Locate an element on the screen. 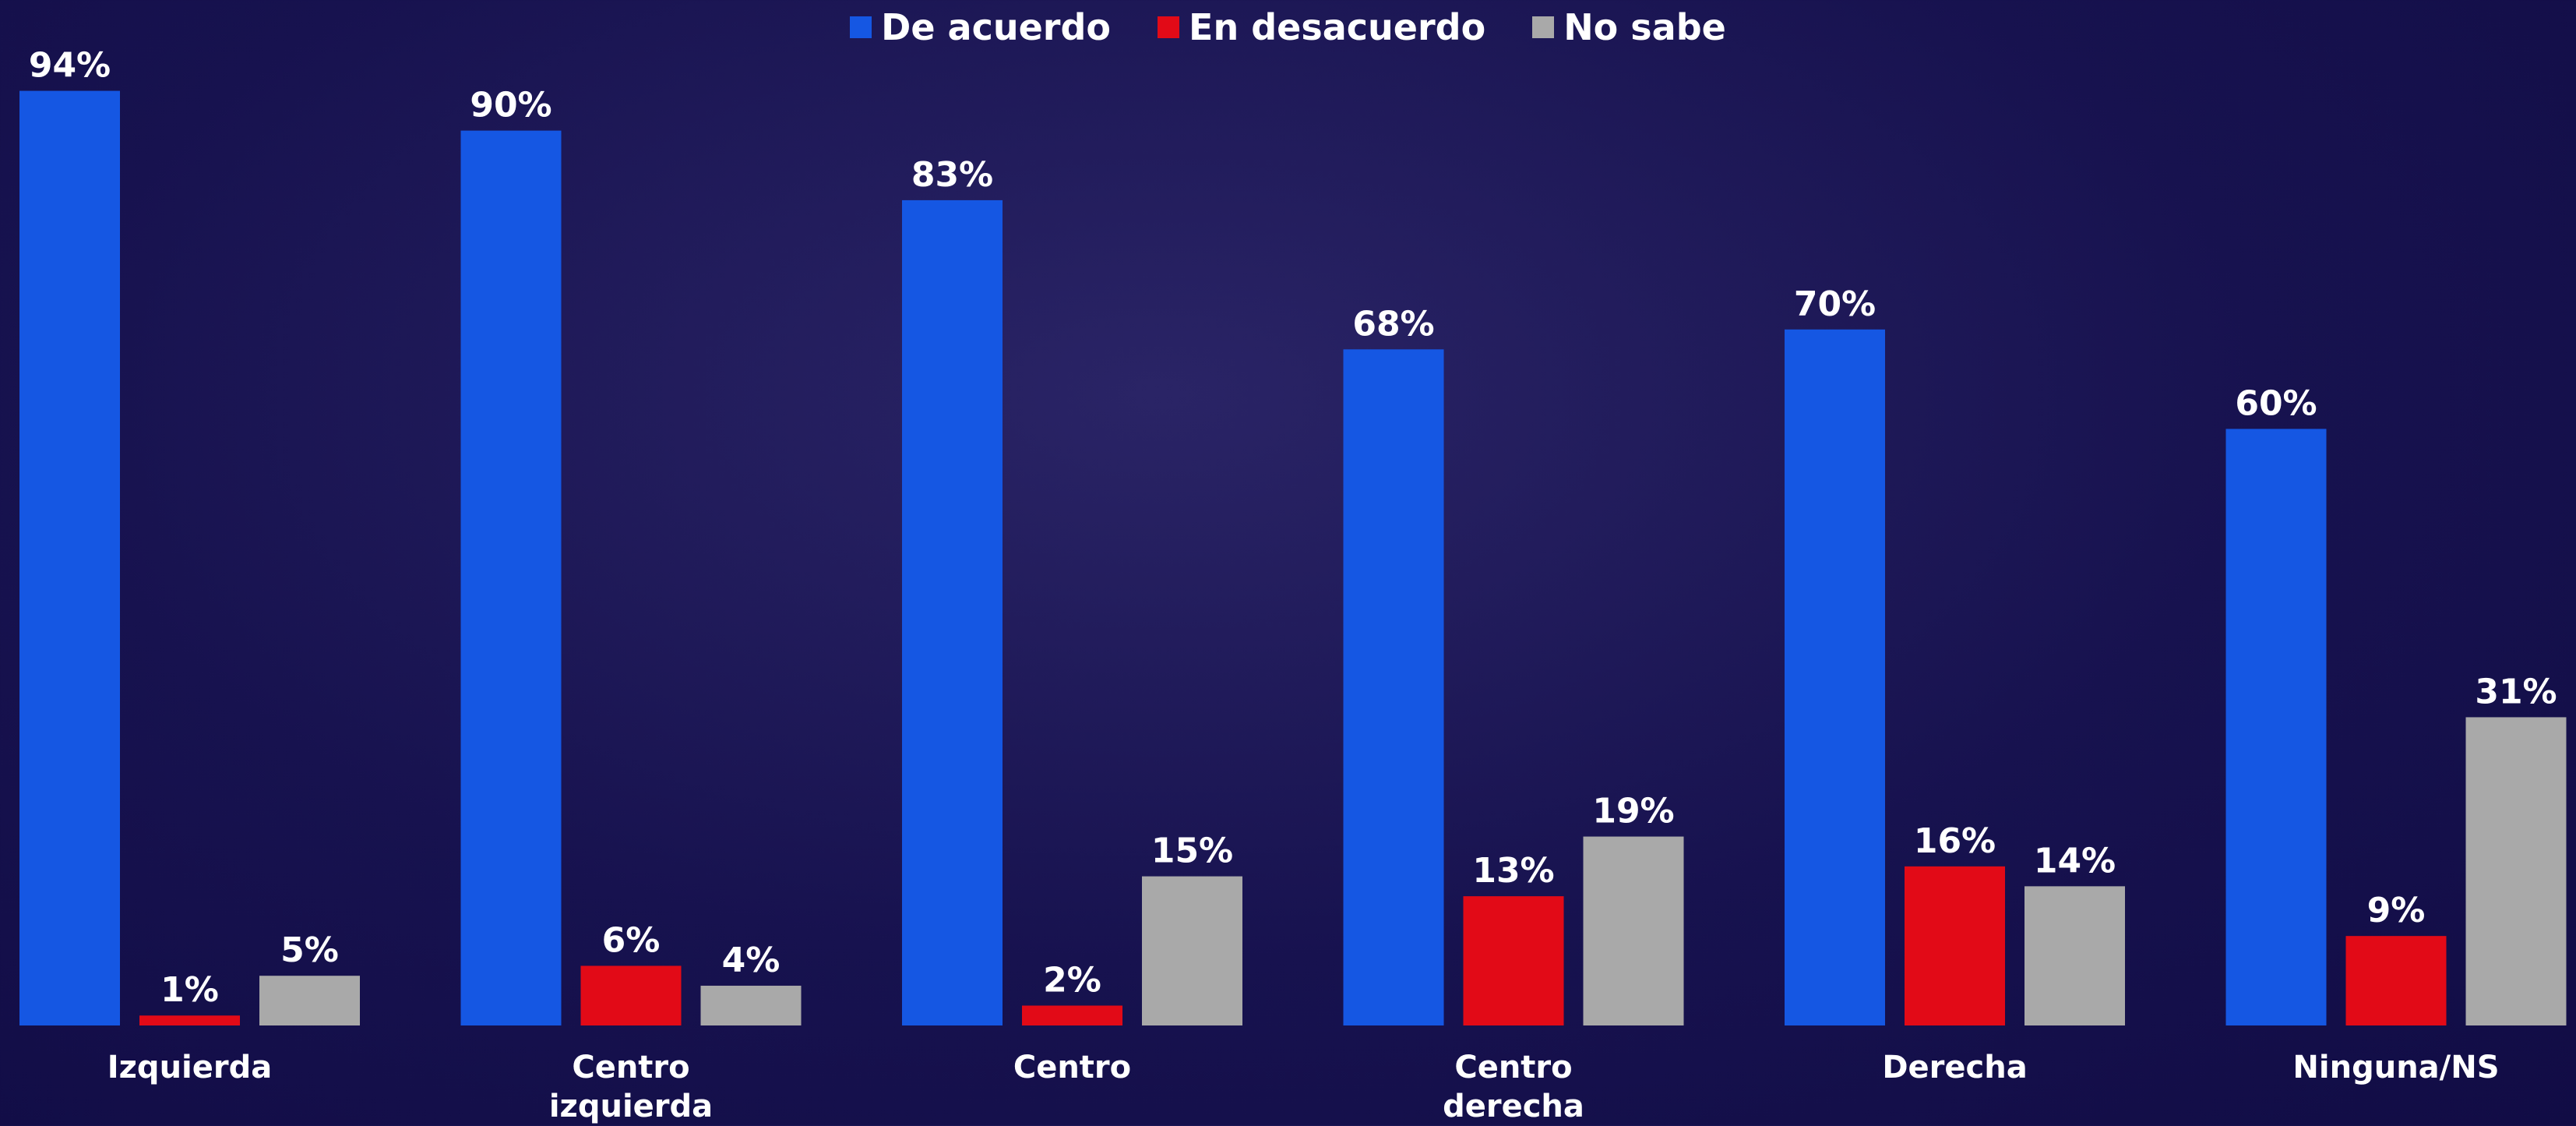 This screenshot has width=2576, height=1126. legend-item: No sabe is located at coordinates (1629, 27).